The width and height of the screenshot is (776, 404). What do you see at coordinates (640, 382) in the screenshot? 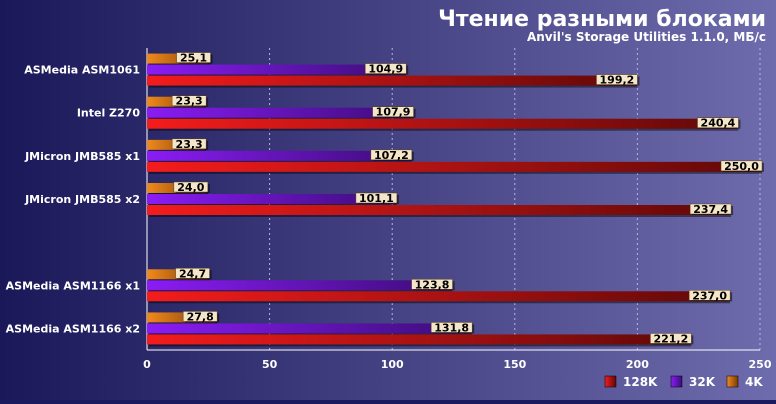
I see `legend-label: 128K` at bounding box center [640, 382].